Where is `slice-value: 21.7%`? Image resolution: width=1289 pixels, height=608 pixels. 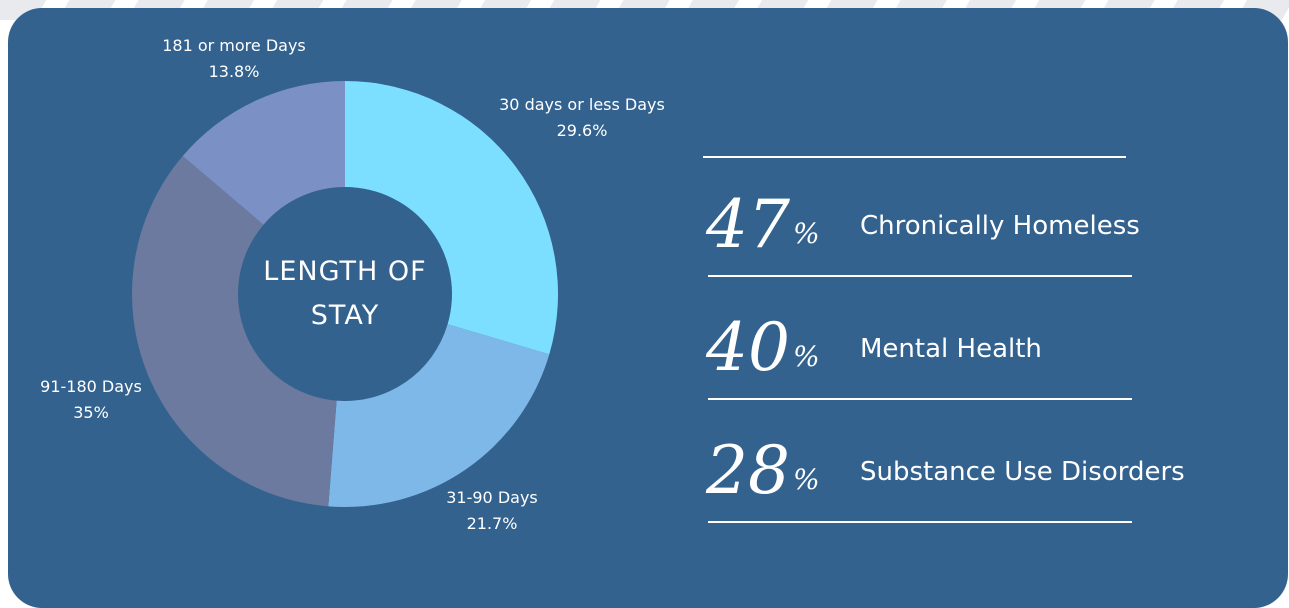
slice-value: 21.7% is located at coordinates (492, 523).